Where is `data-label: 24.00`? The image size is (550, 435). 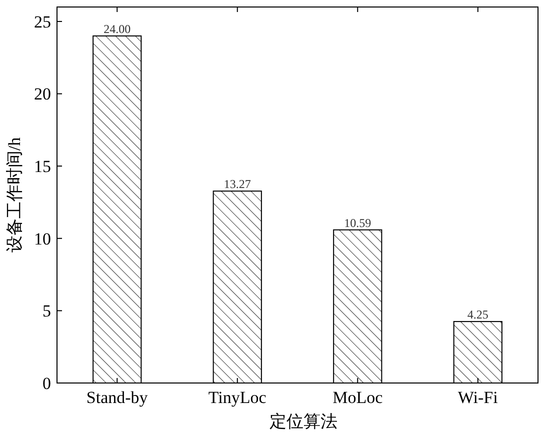 data-label: 24.00 is located at coordinates (117, 29).